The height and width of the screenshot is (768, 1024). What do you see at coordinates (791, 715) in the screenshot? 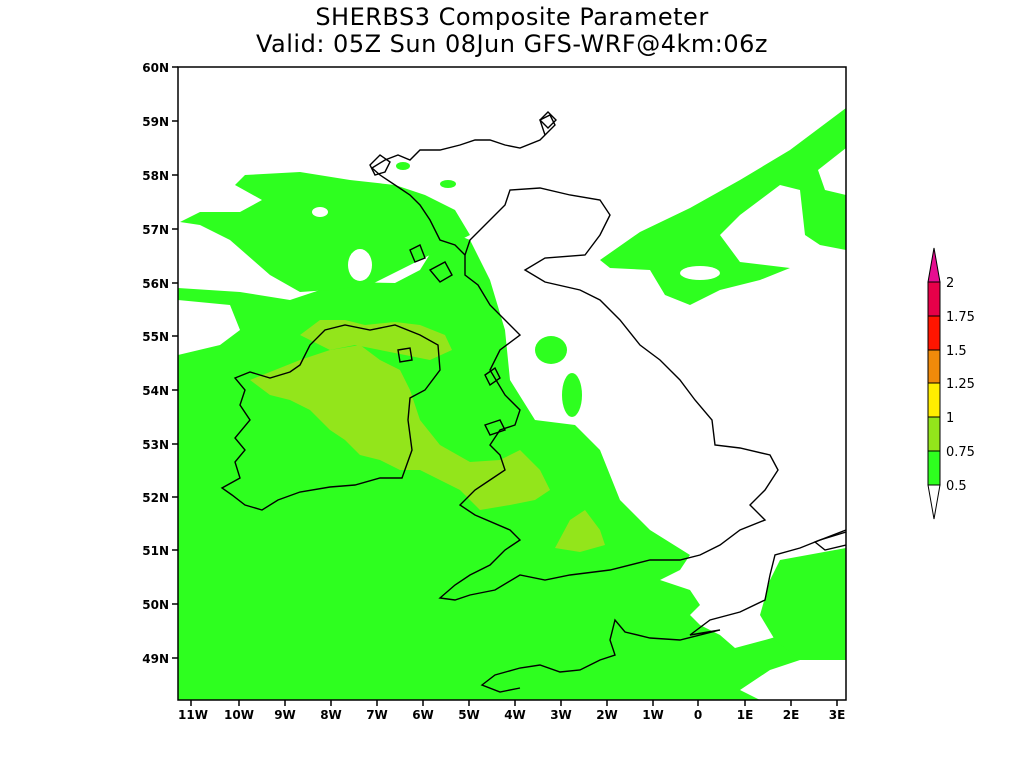
I see `lon-label: 2E` at bounding box center [791, 715].